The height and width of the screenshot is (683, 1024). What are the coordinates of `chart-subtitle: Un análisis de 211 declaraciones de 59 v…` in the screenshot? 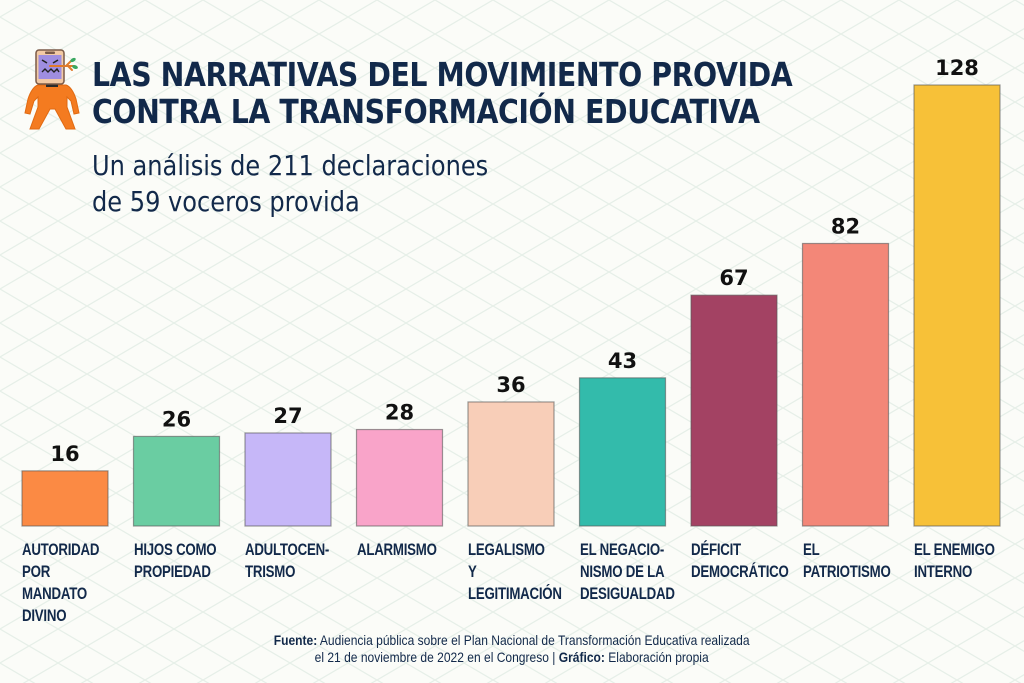 It's located at (290, 184).